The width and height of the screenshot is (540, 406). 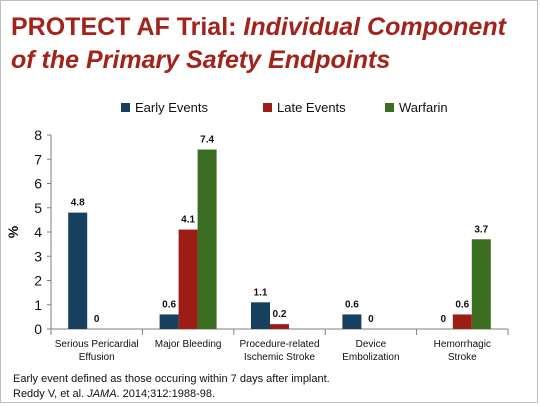 What do you see at coordinates (207, 140) in the screenshot?
I see `data-label: 7.4` at bounding box center [207, 140].